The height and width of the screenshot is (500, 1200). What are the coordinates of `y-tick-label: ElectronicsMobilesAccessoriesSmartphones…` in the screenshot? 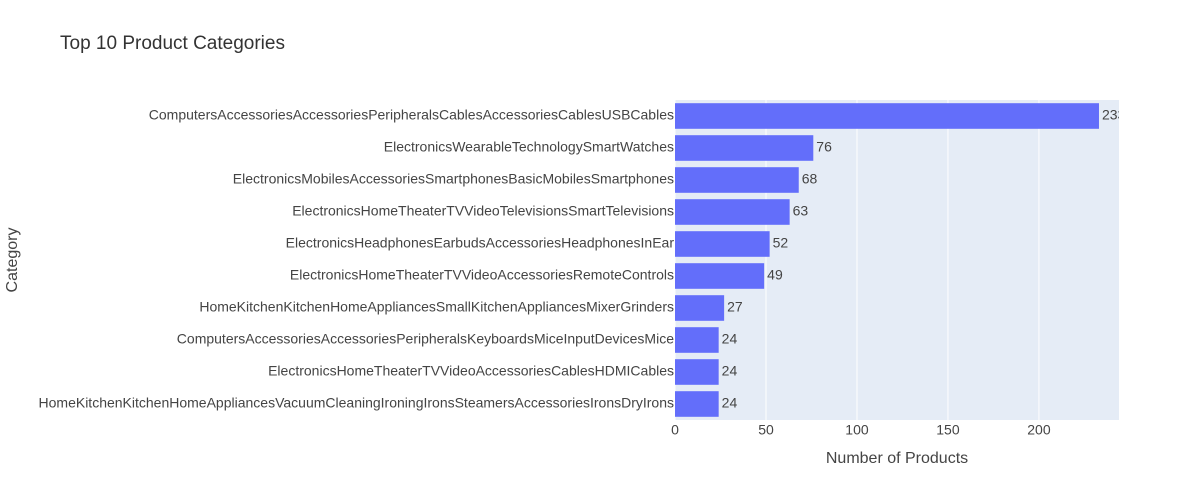 It's located at (453, 179).